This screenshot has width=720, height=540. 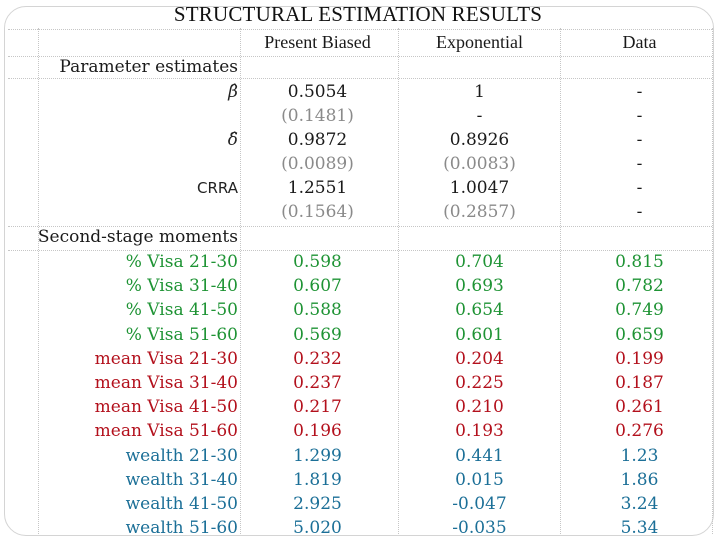 I want to click on moment-value-exponential: 0.204, so click(x=479, y=358).